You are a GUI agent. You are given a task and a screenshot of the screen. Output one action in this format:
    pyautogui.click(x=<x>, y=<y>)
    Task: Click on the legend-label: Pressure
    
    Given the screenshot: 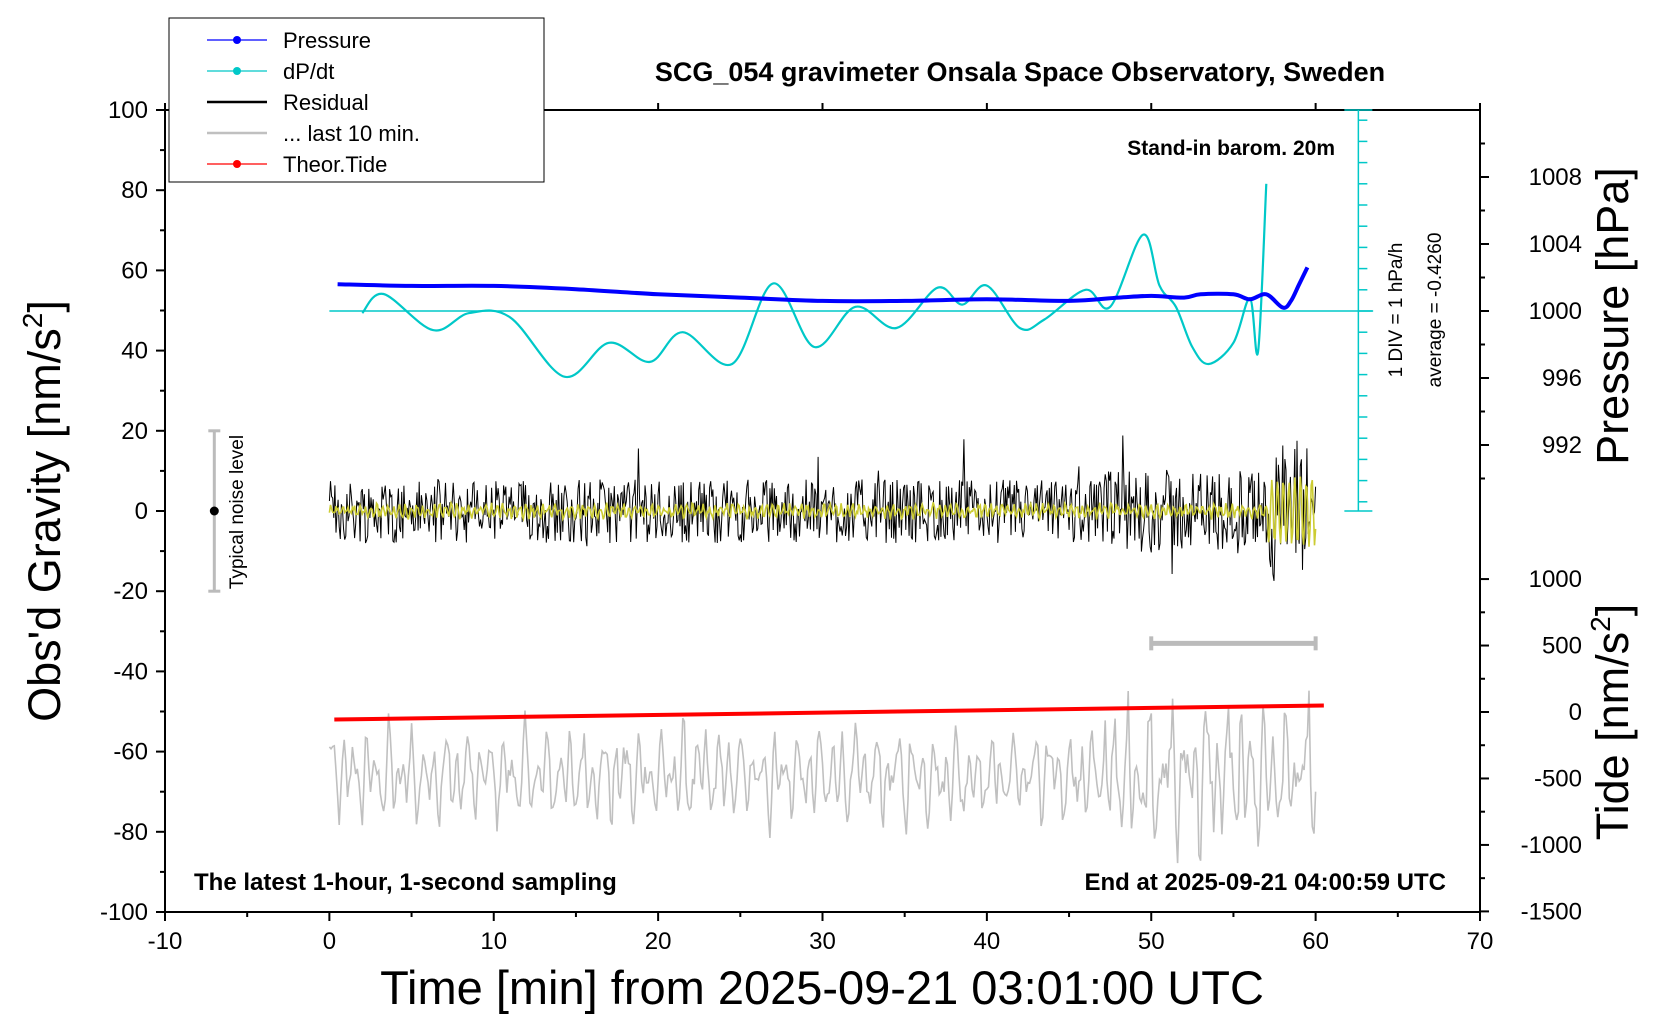 What is the action you would take?
    pyautogui.click(x=327, y=40)
    